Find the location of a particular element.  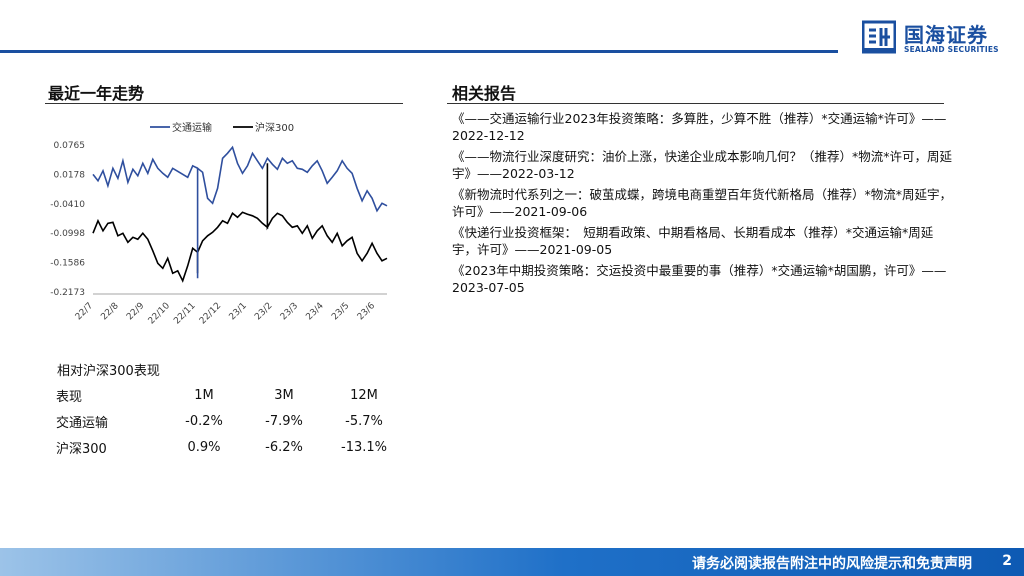

series-line-hs300 is located at coordinates (240, 223).